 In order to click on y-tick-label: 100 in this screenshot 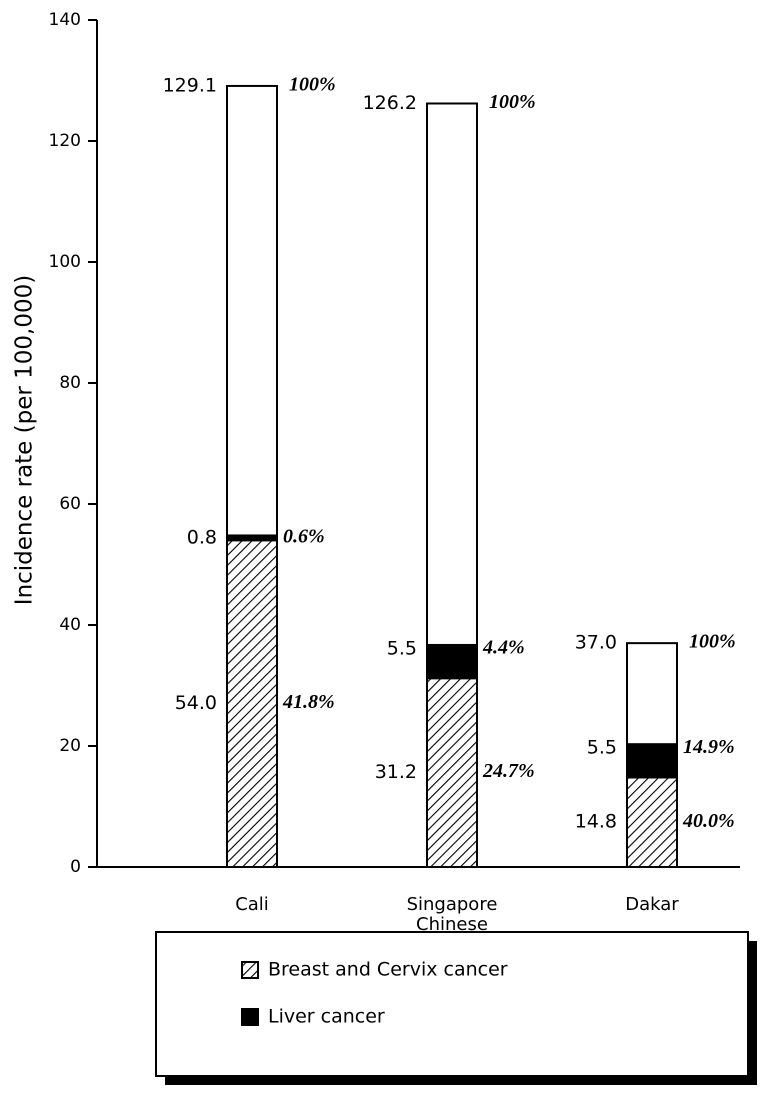, I will do `click(65, 262)`.